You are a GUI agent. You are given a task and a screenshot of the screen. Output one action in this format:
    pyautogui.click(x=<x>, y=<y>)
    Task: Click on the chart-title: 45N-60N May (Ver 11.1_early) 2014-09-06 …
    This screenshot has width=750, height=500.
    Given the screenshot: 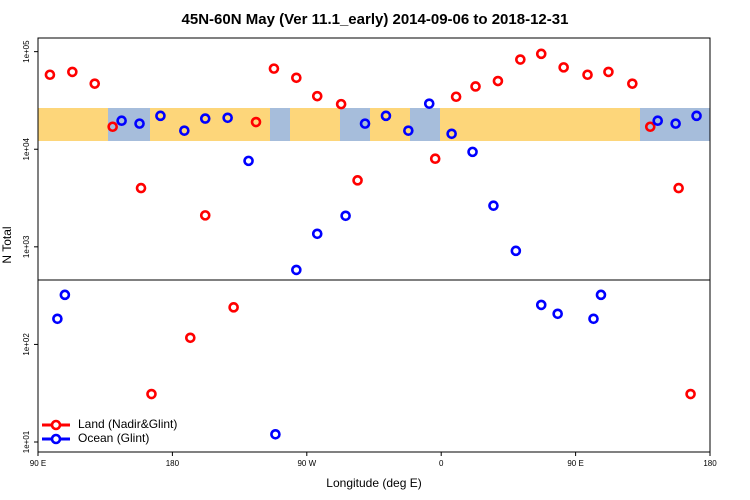 What is the action you would take?
    pyautogui.click(x=375, y=19)
    